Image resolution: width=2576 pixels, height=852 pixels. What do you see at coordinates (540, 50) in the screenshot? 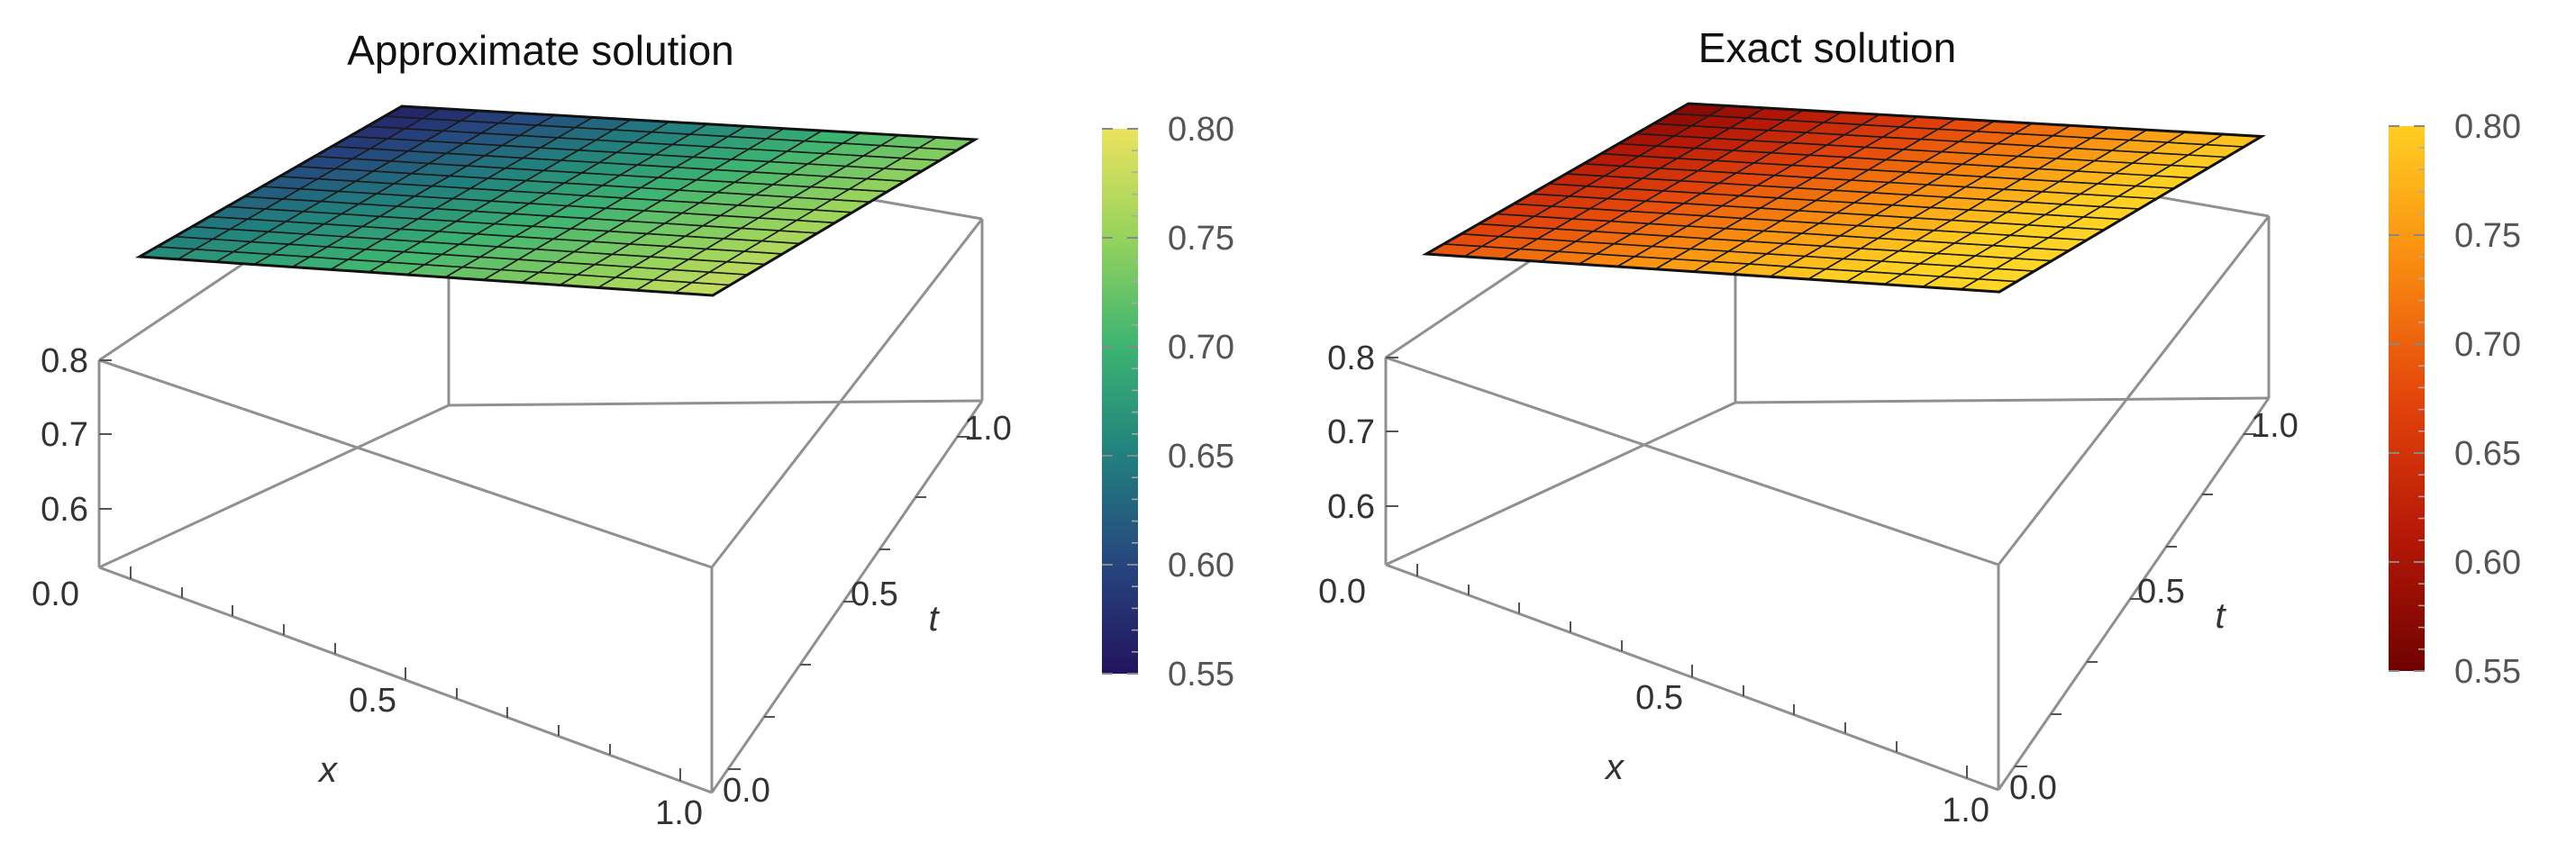
I see `chart-title: Approximate solution` at bounding box center [540, 50].